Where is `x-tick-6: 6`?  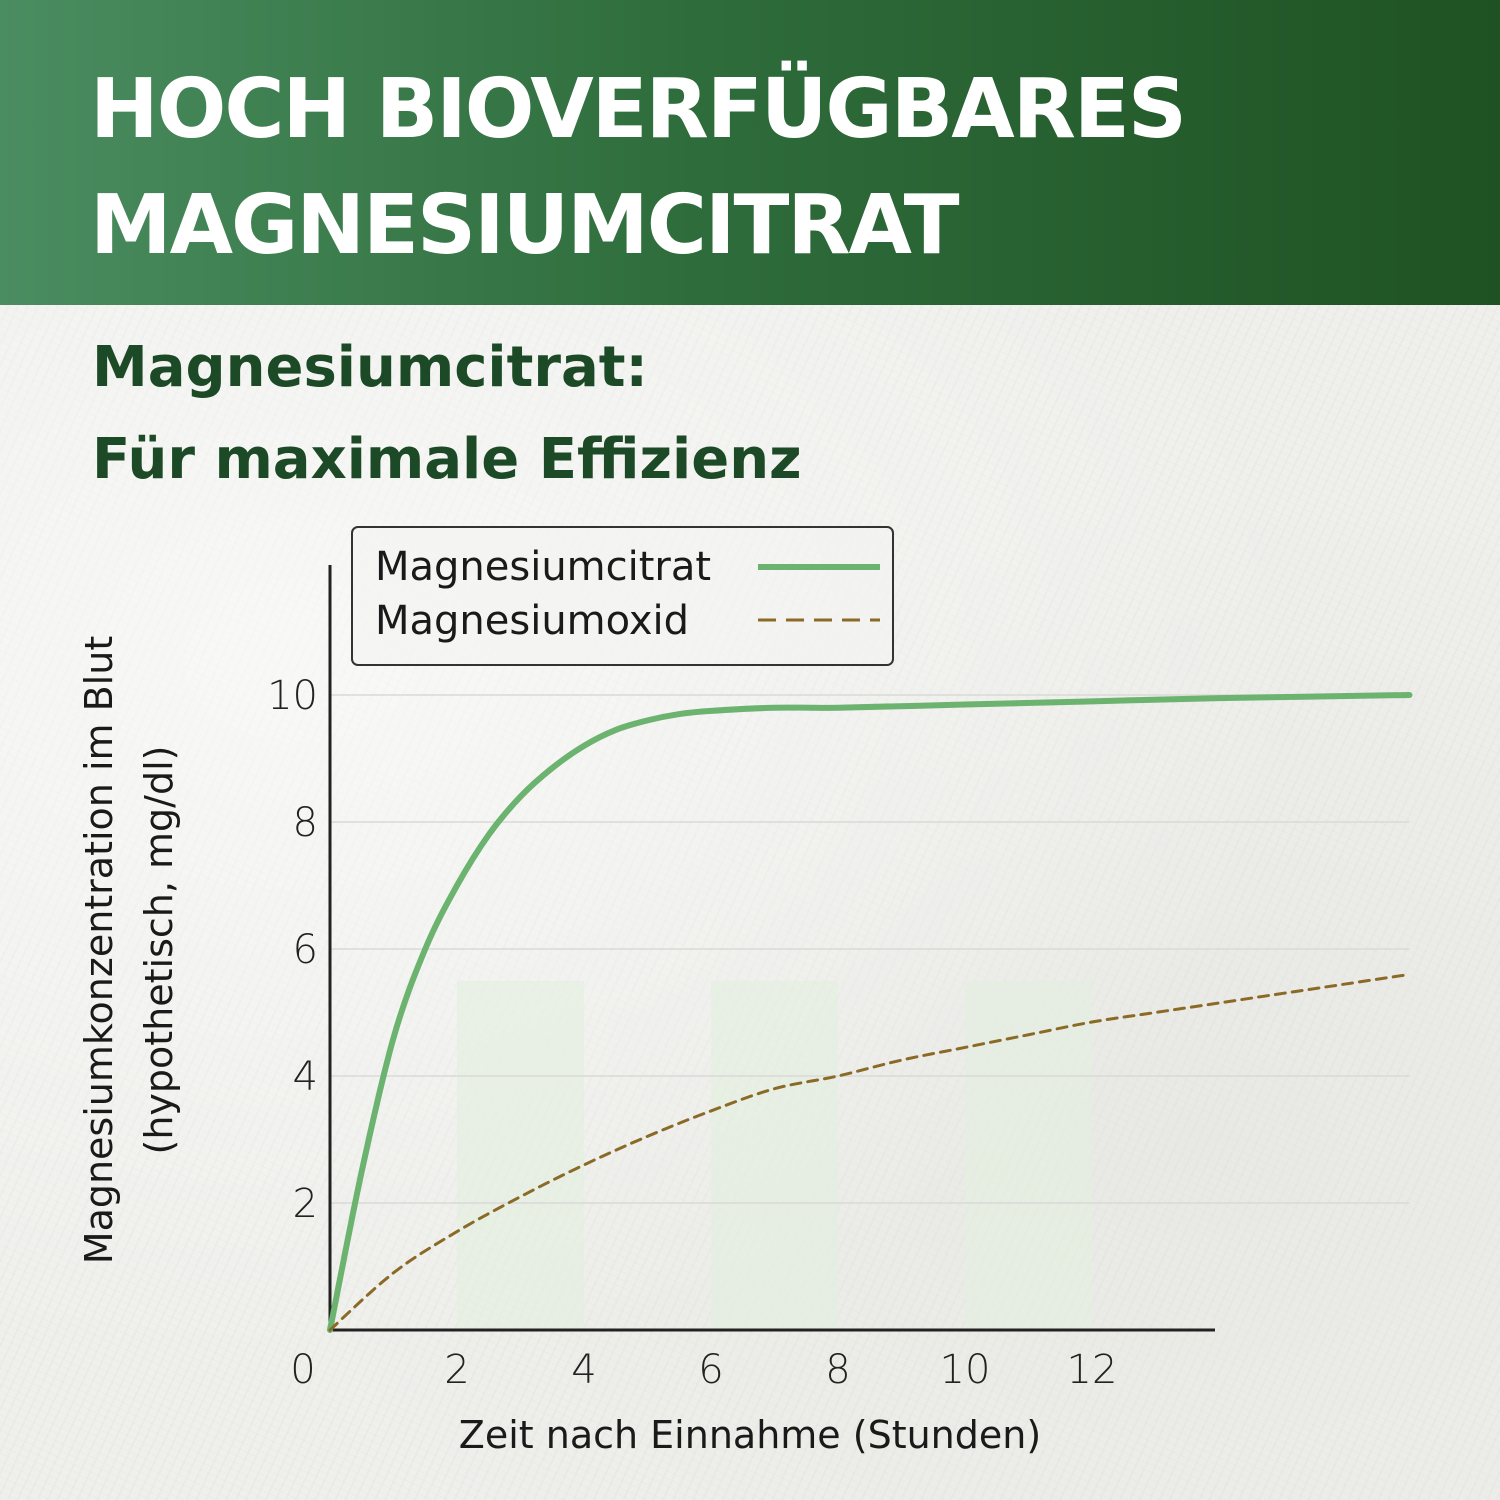
x-tick-6: 6 is located at coordinates (710, 1370).